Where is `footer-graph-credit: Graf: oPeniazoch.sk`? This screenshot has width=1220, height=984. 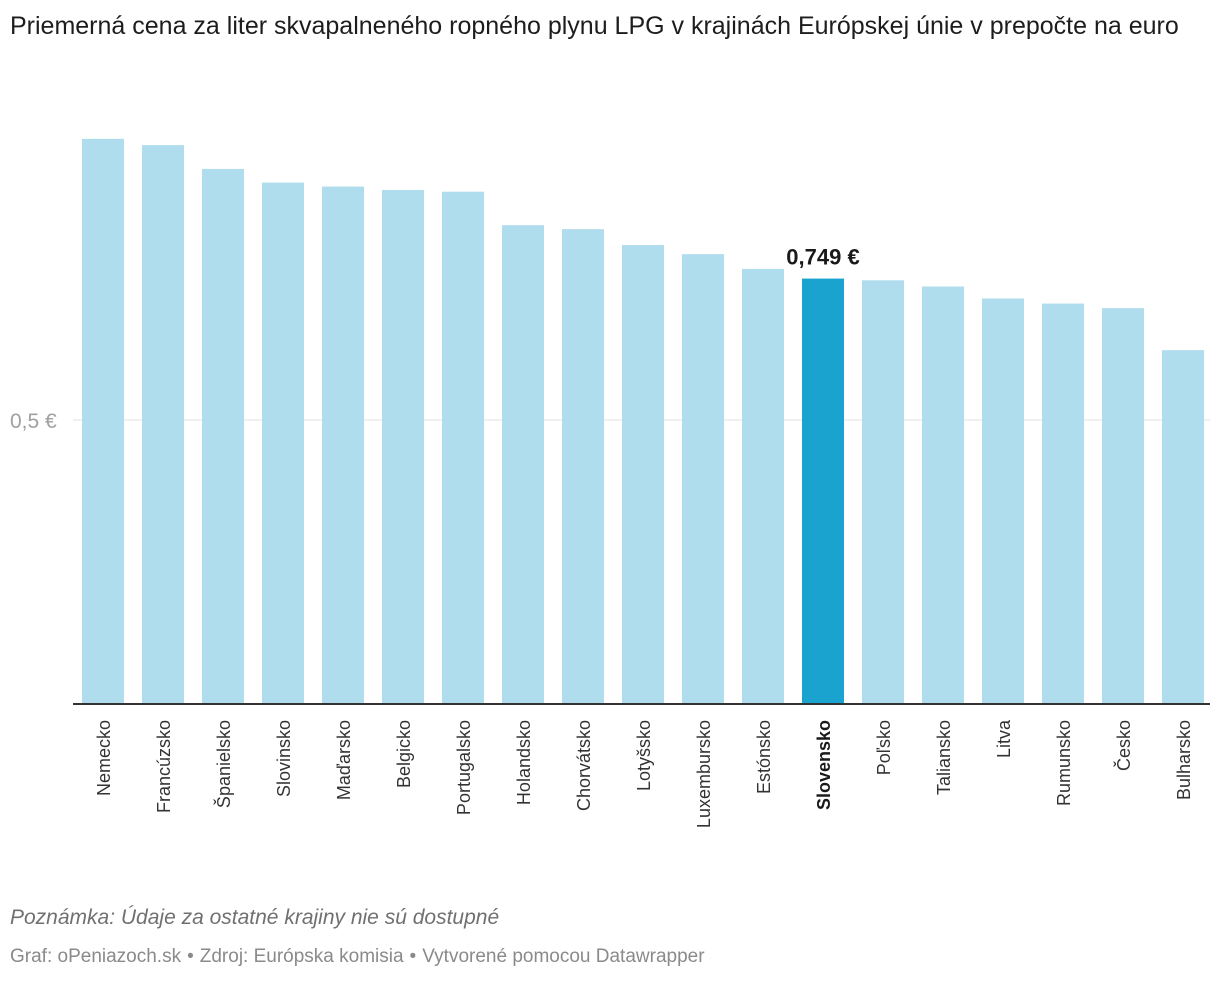
footer-graph-credit: Graf: oPeniazoch.sk is located at coordinates (96, 956).